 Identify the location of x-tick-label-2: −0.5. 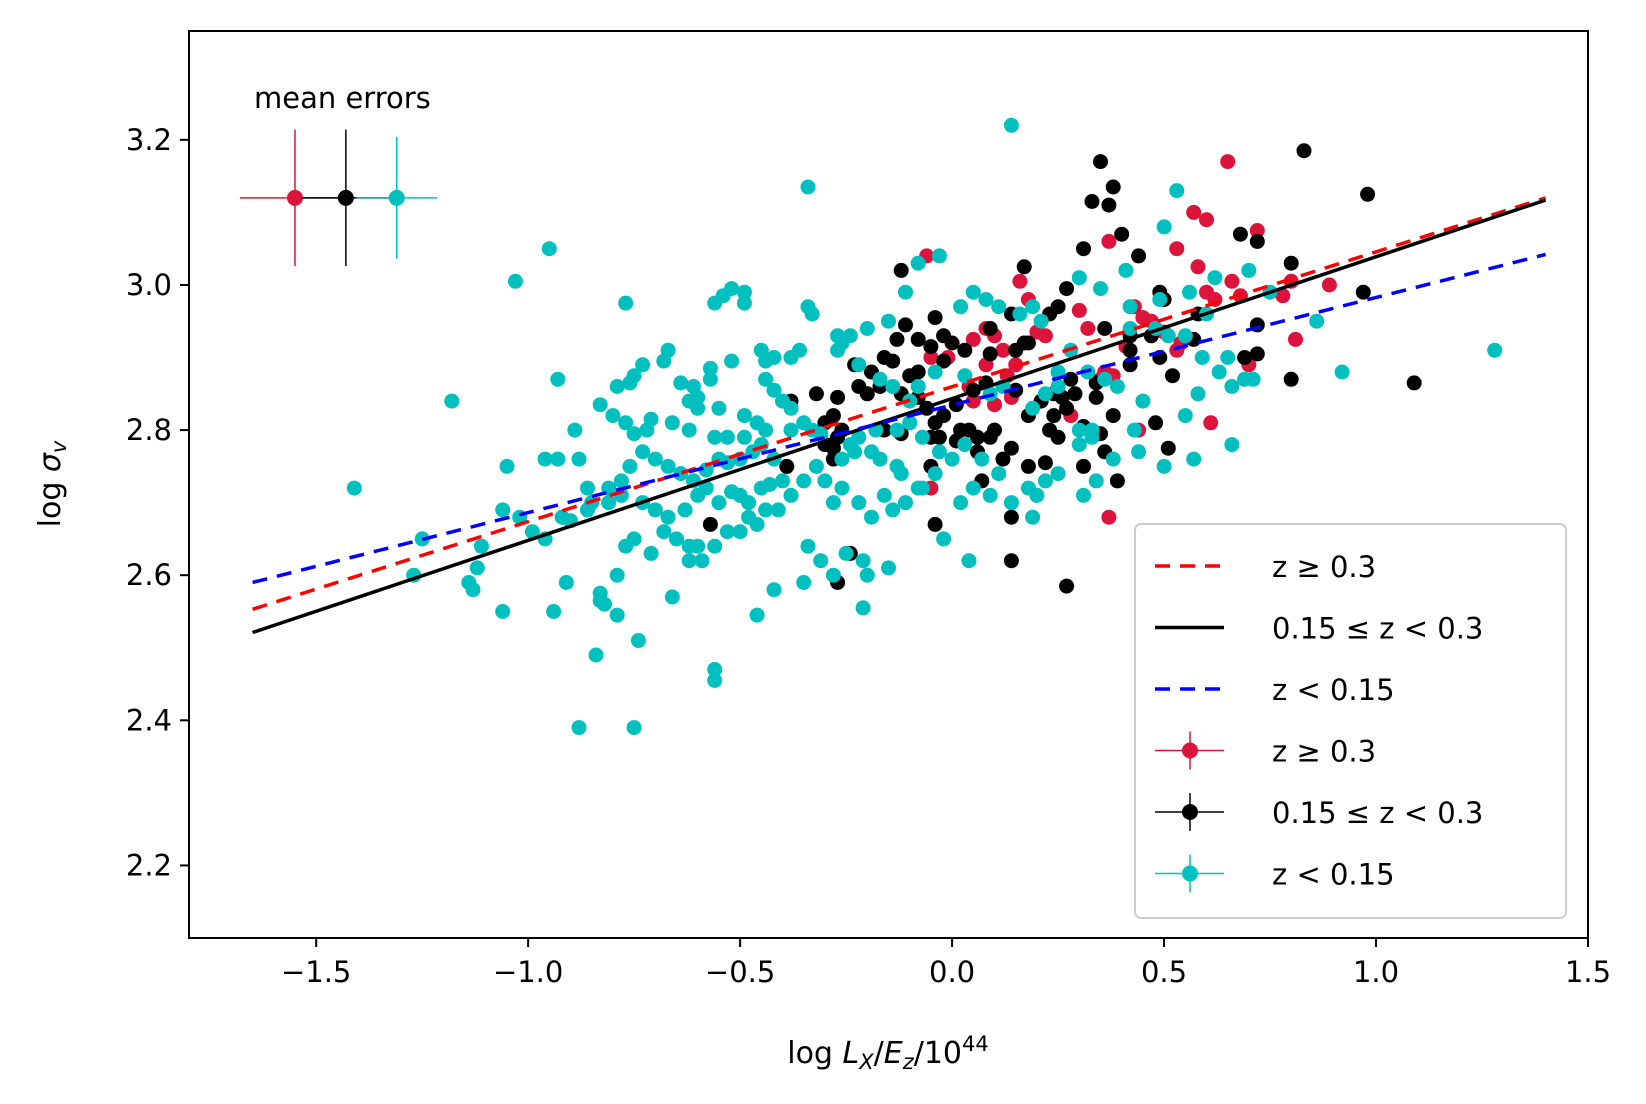
(740, 972).